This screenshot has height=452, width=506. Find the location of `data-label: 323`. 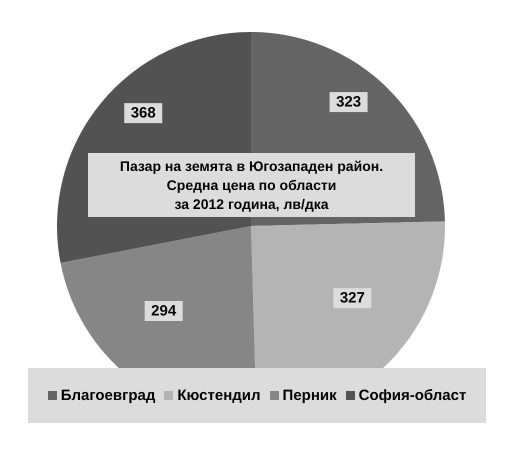

data-label: 323 is located at coordinates (349, 102).